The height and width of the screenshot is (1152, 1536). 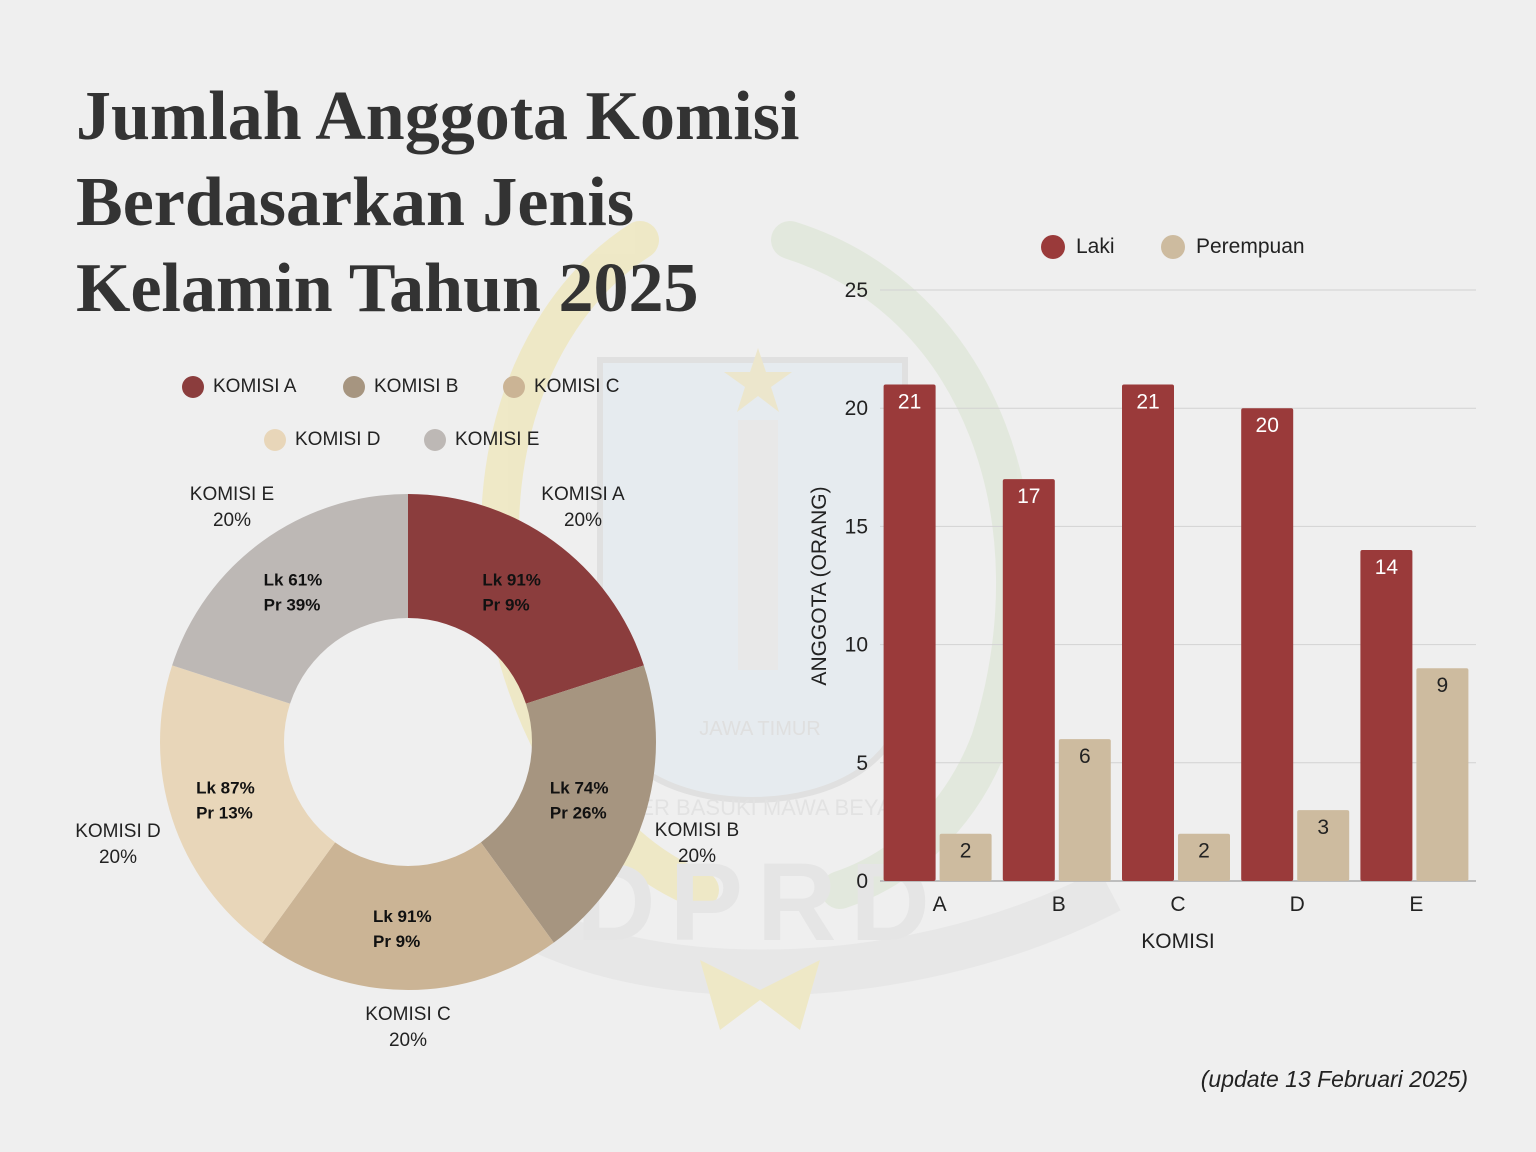 I want to click on slice-inner-label: Lk 74%, so click(x=579, y=787).